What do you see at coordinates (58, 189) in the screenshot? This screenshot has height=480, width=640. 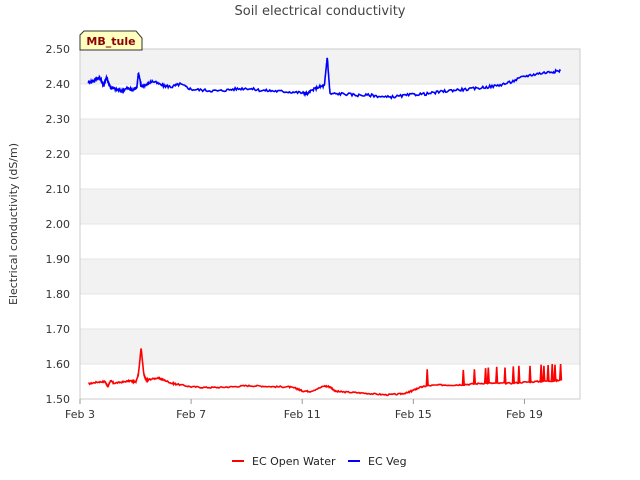 I see `y-tick-label: 2.10` at bounding box center [58, 189].